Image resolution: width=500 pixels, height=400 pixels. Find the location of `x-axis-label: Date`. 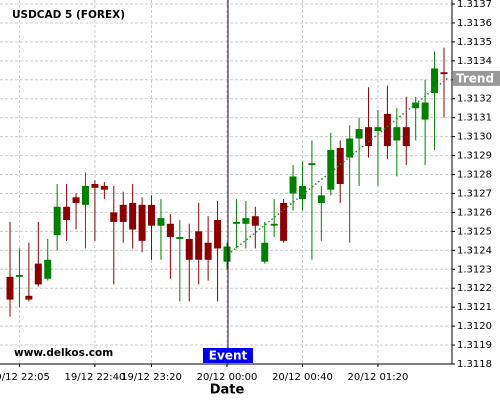

x-axis-label: Date is located at coordinates (227, 390).